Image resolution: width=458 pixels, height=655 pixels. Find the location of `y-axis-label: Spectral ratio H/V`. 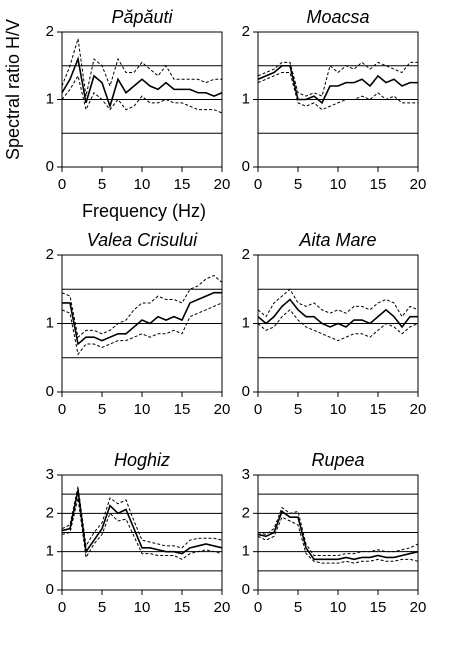

y-axis-label: Spectral ratio H/V is located at coordinates (13, 89).